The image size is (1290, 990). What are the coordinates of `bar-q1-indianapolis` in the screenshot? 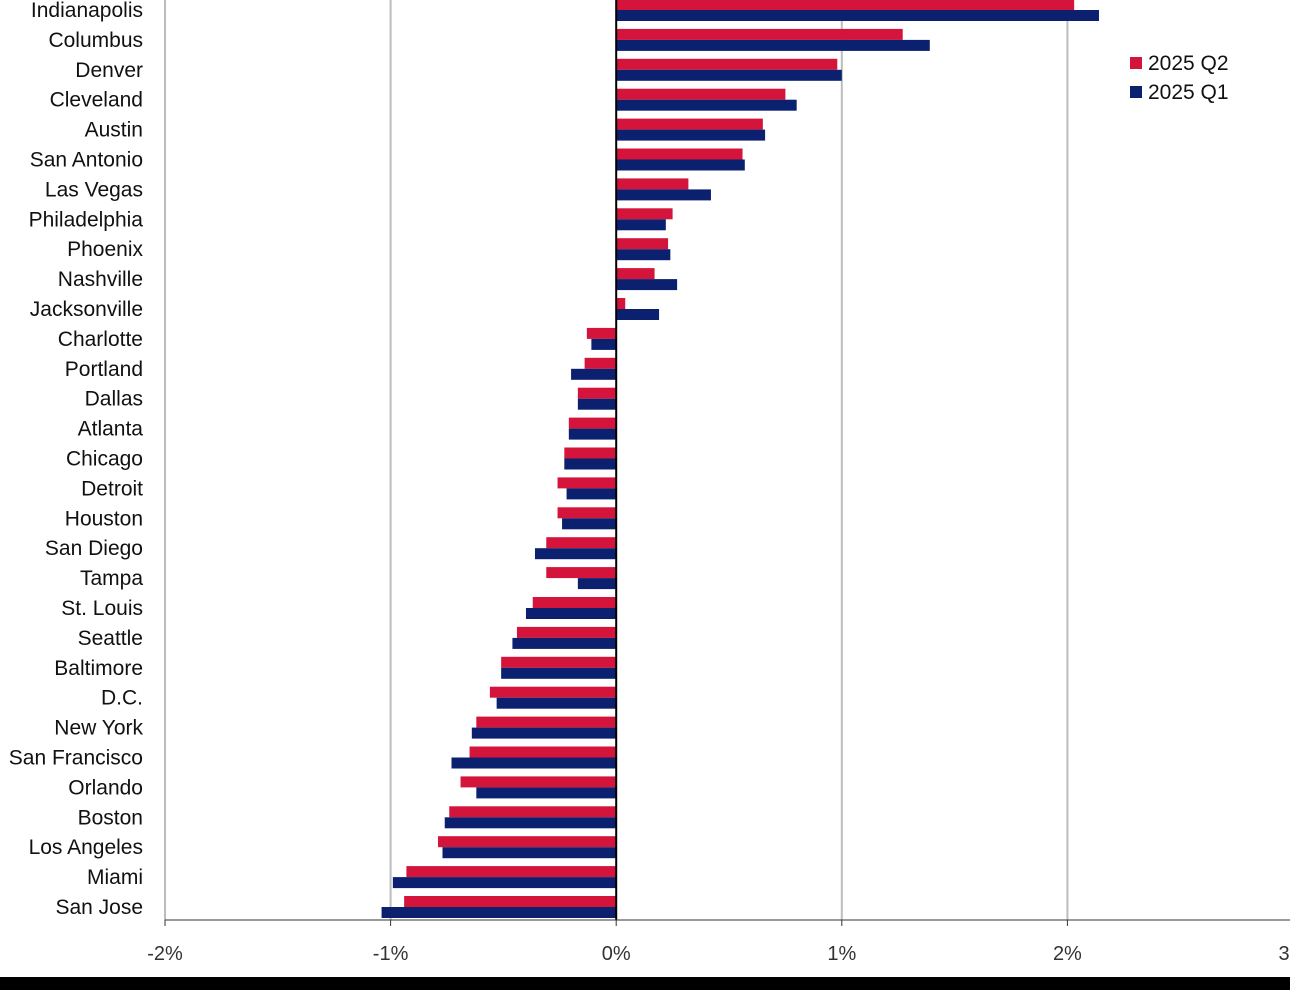 It's located at (857, 15).